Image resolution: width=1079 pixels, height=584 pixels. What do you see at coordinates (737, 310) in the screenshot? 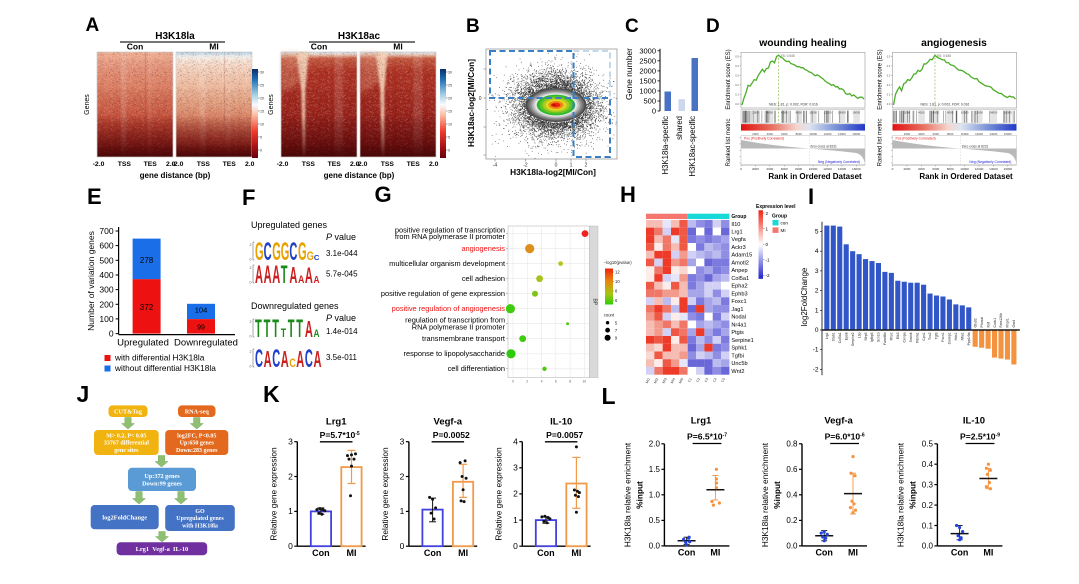
I see `svg-text: Jag1` at bounding box center [737, 310].